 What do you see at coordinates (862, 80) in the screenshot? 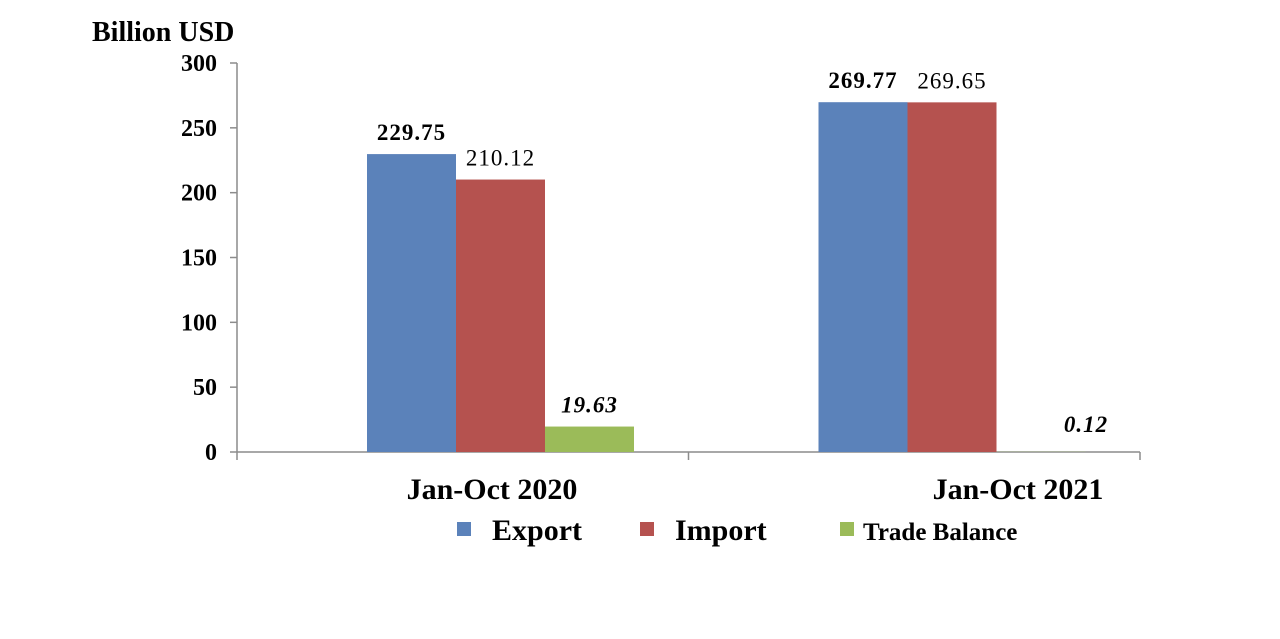
I see `data-label-export-2: 269.77` at bounding box center [862, 80].